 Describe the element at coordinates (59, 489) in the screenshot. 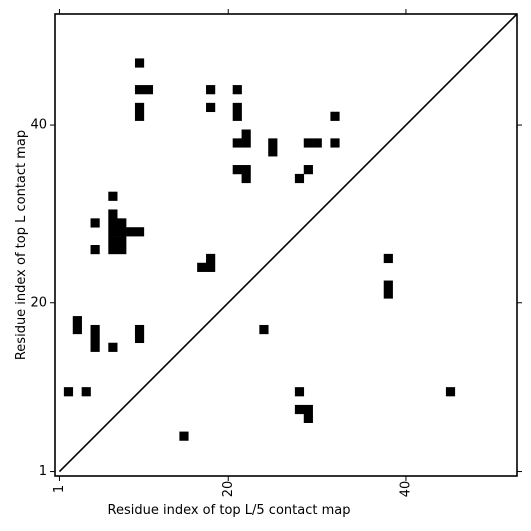

I see `x-tick-label: 1` at that location.